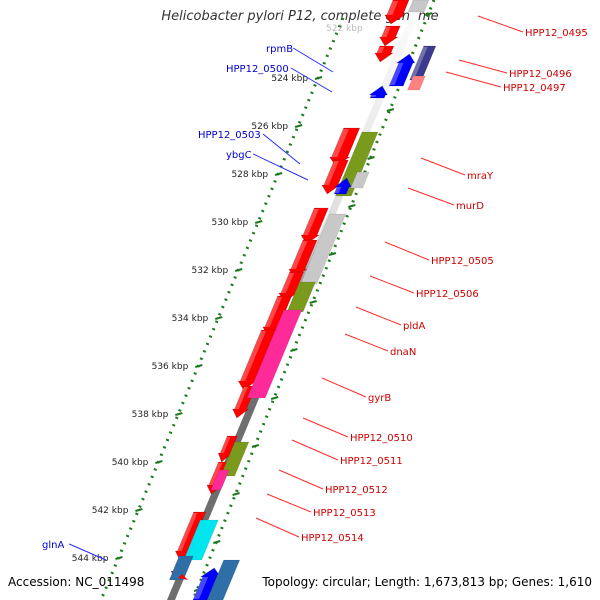  What do you see at coordinates (249, 175) in the screenshot?
I see `kbp-label: 528 kbp` at bounding box center [249, 175].